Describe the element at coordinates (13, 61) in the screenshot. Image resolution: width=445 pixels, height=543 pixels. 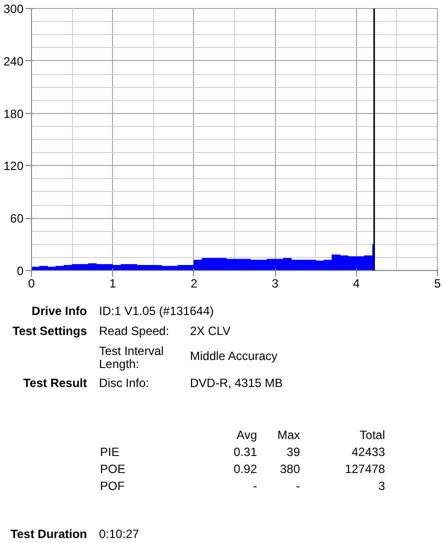
I see `y-tick-label: 240` at that location.